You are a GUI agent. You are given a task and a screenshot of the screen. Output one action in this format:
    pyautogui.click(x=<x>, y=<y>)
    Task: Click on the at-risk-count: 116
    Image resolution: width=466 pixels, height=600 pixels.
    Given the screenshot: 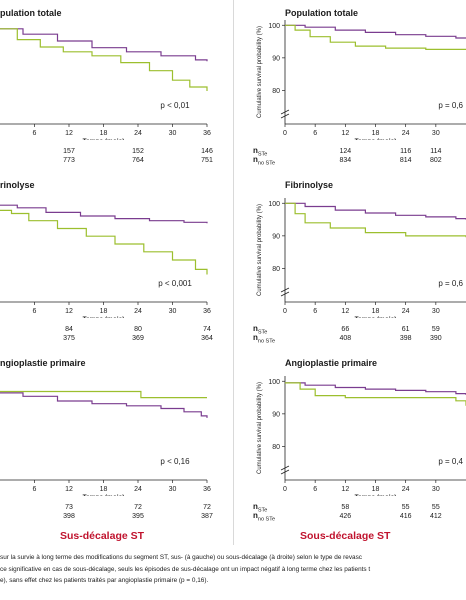 What is the action you would take?
    pyautogui.click(x=406, y=151)
    